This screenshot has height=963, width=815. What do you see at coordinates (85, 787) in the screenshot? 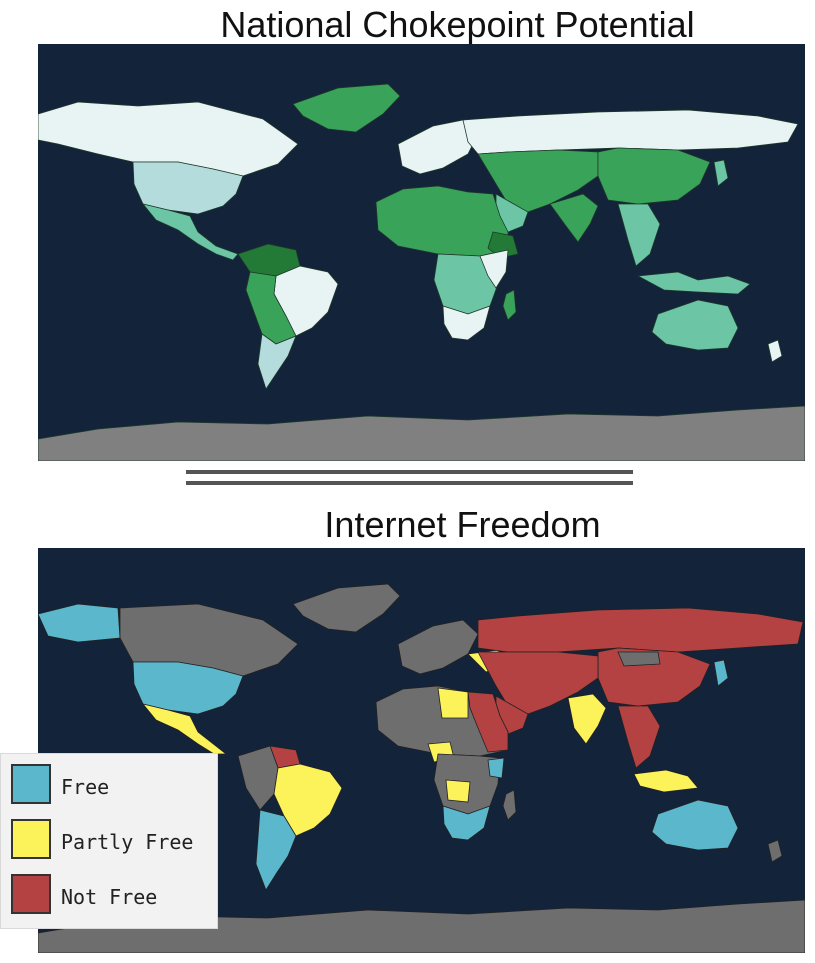
I see `legend-label-free: Free` at bounding box center [85, 787].